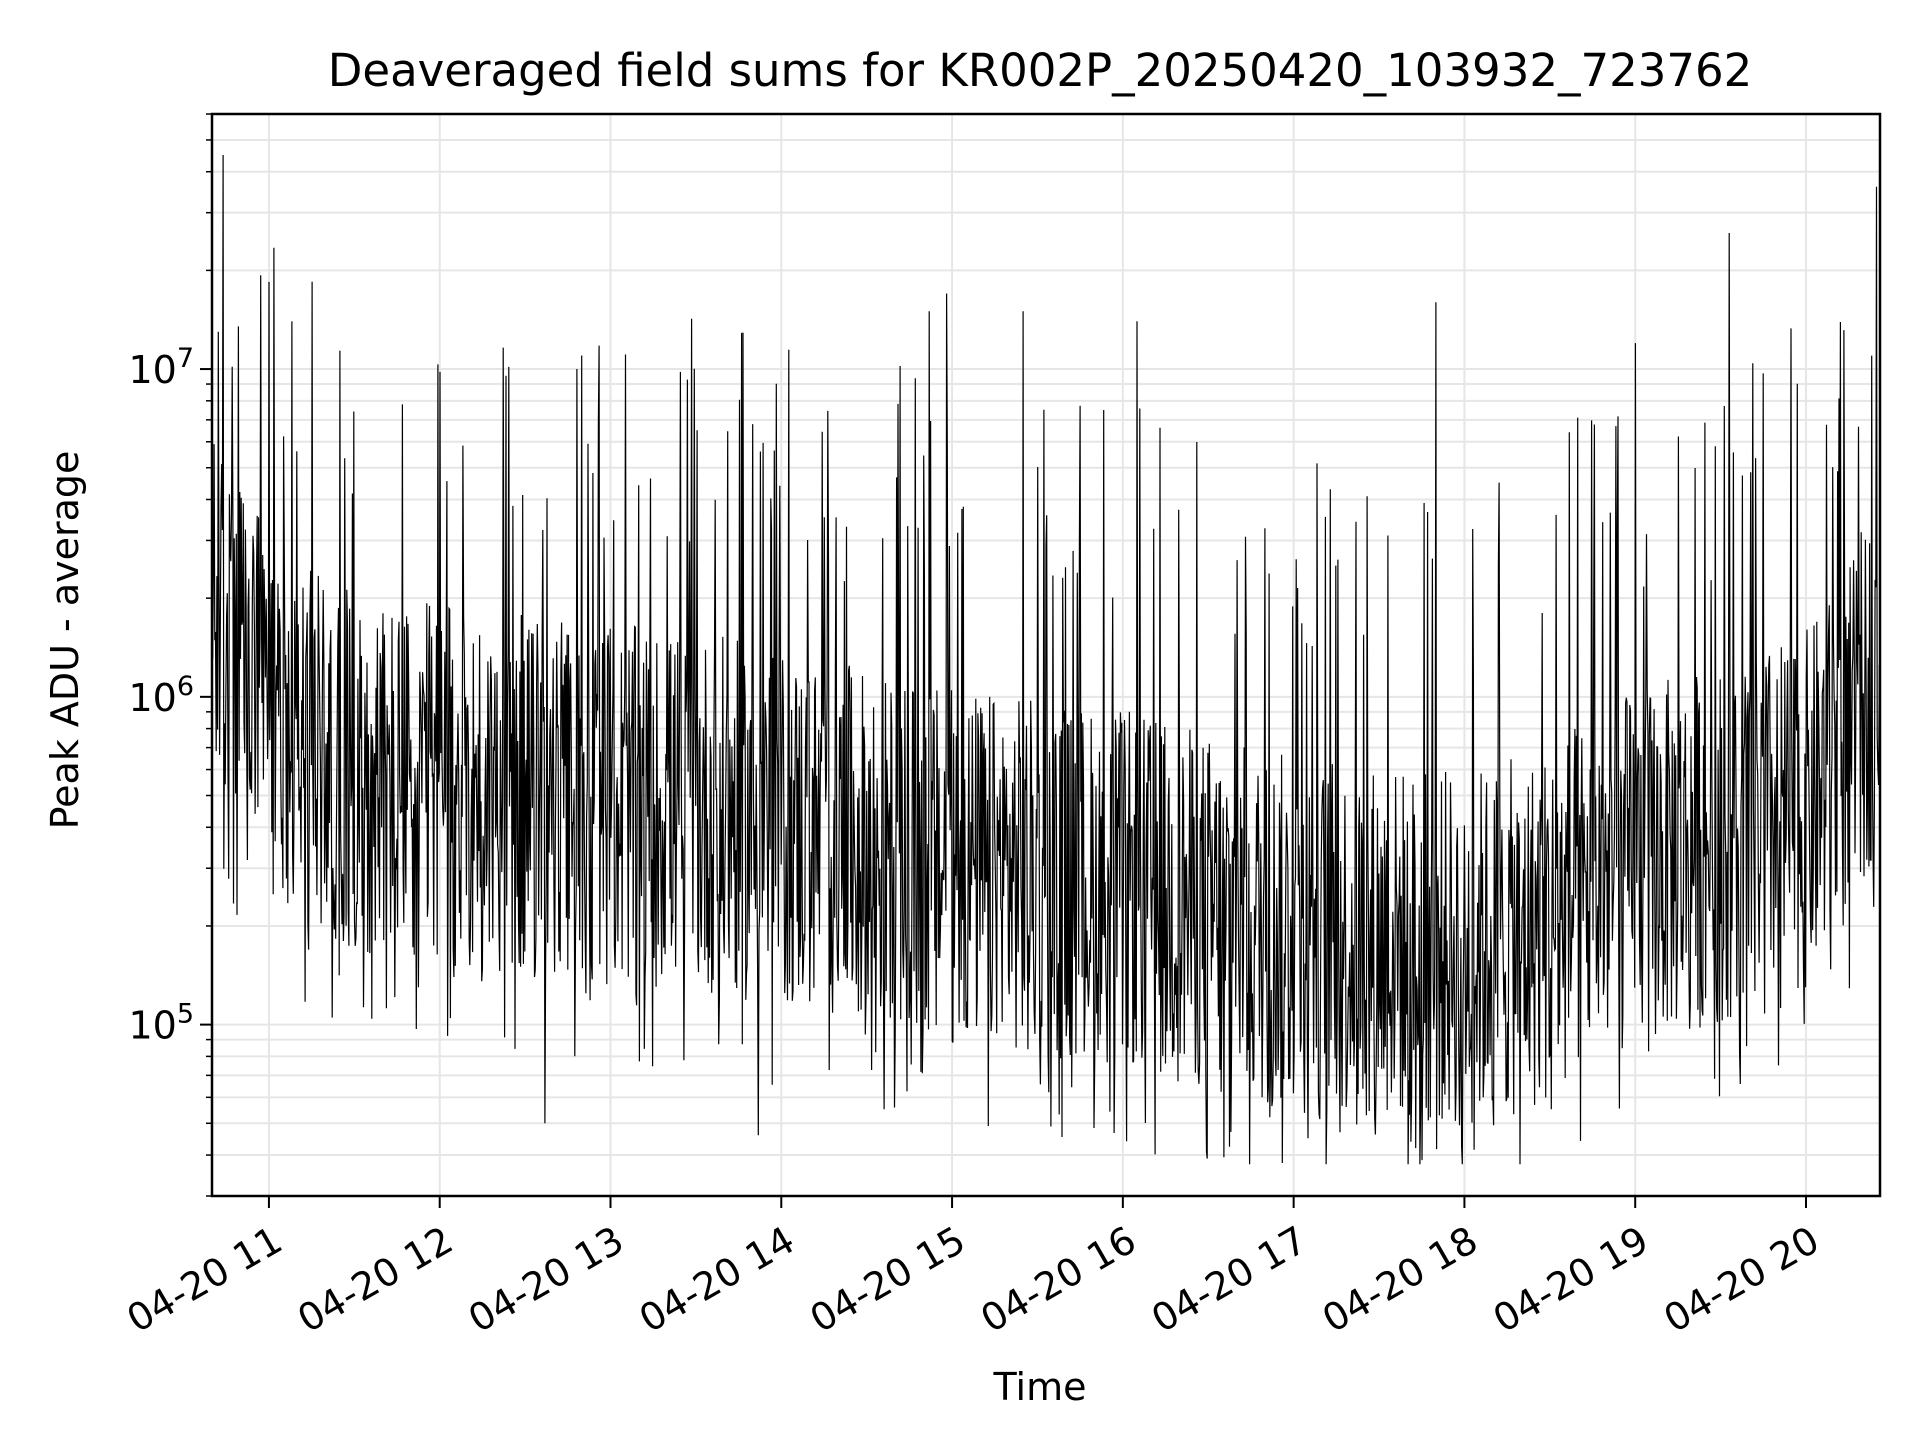 The width and height of the screenshot is (1920, 1440). I want to click on x-tick-label: 04-20 16, so click(1058, 1280).